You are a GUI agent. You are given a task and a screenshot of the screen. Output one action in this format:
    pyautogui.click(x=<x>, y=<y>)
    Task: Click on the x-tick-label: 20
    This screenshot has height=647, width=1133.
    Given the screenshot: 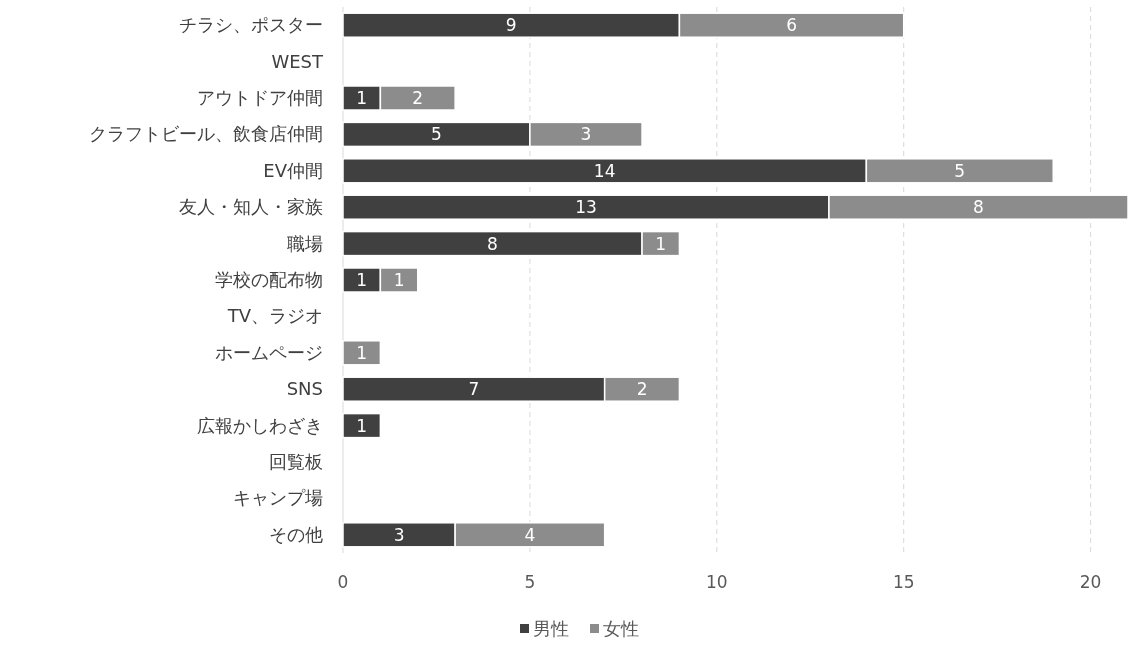 What is the action you would take?
    pyautogui.click(x=1090, y=582)
    